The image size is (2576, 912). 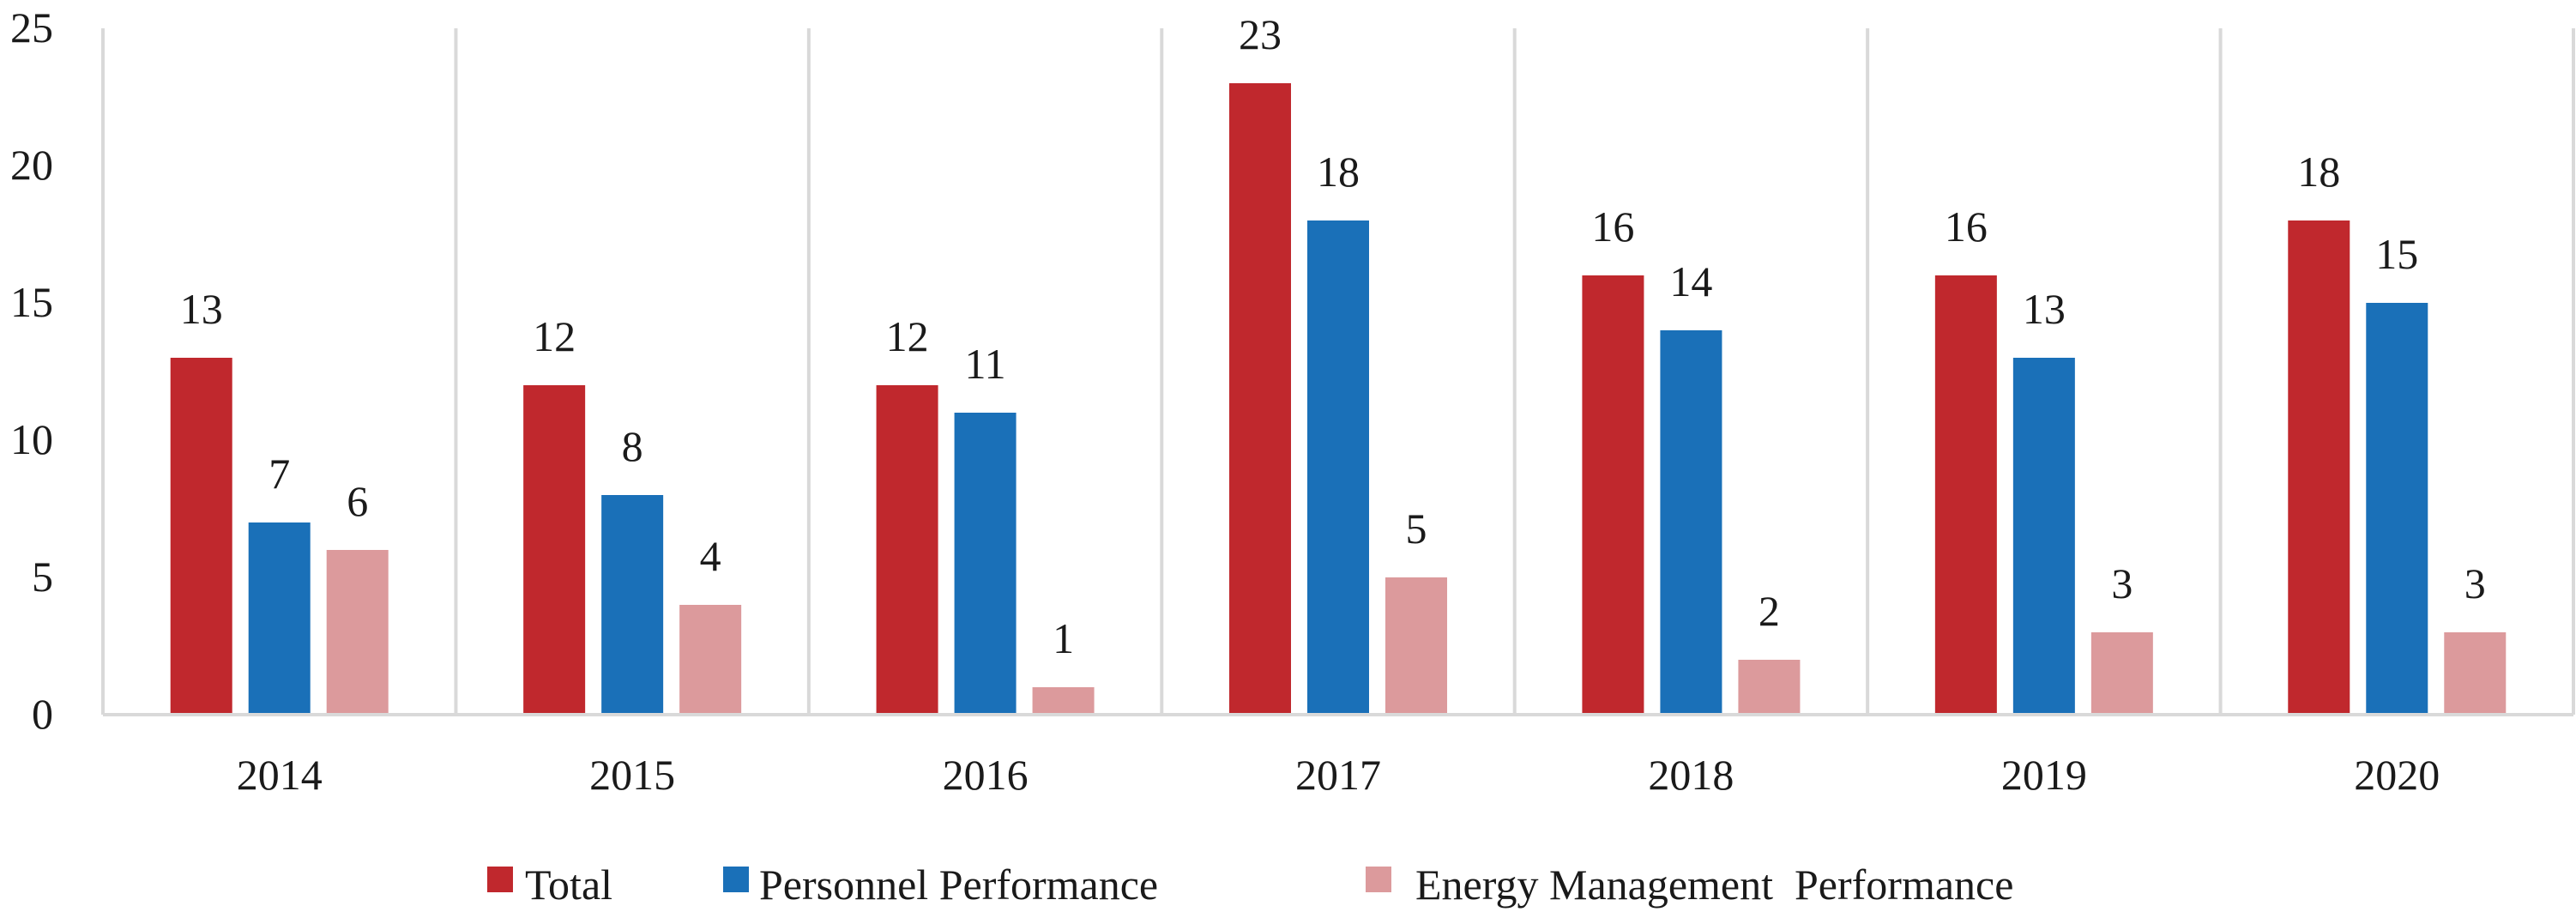 What do you see at coordinates (985, 564) in the screenshot?
I see `bar-personnel-performance-2016` at bounding box center [985, 564].